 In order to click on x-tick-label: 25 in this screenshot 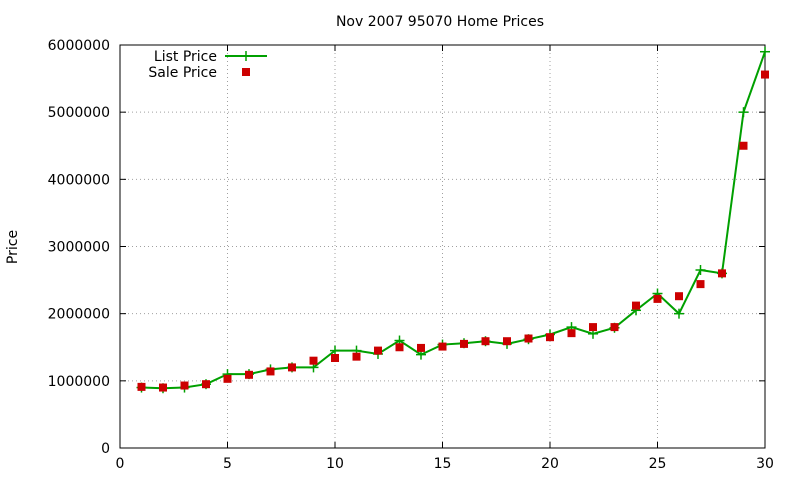, I will do `click(658, 464)`.